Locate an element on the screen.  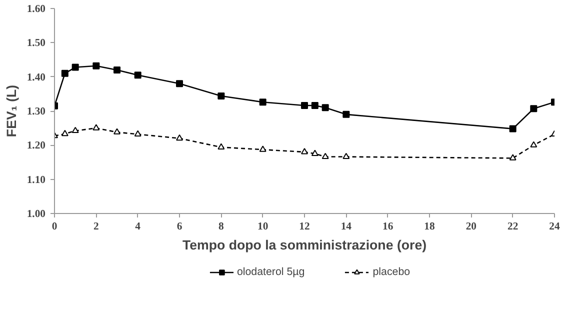
y-tick-label: 1.10 is located at coordinates (36, 180).